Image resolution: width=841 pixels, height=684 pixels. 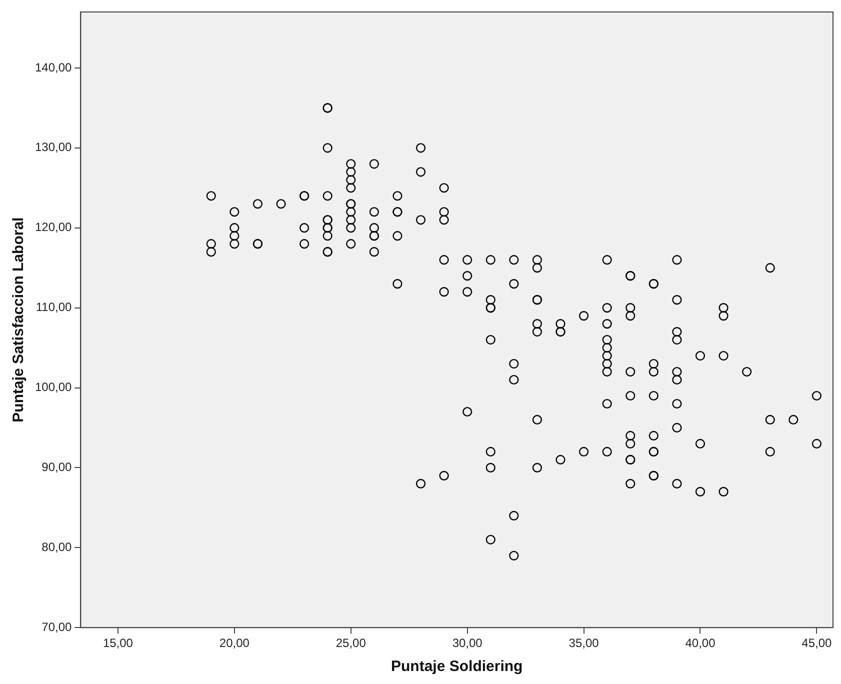 I want to click on x-tick-label: 25,00, so click(x=351, y=643).